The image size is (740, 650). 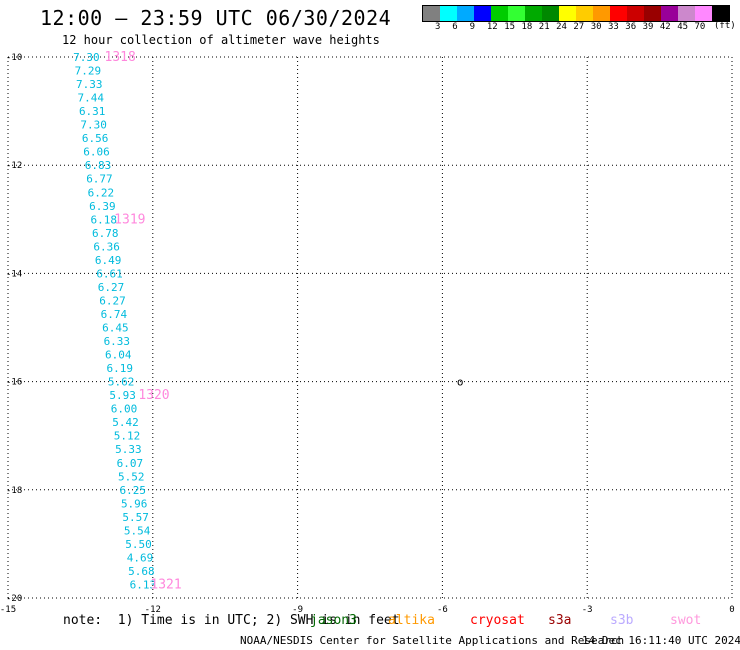 What do you see at coordinates (137, 530) in the screenshot?
I see `swh-value-label: 5.54` at bounding box center [137, 530].